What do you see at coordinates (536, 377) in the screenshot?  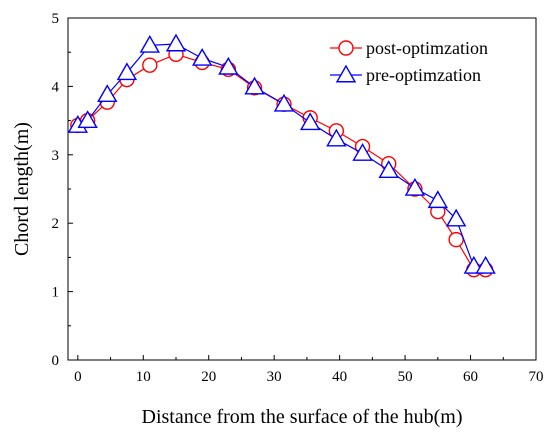 I see `x-tick-label: 70` at bounding box center [536, 377].